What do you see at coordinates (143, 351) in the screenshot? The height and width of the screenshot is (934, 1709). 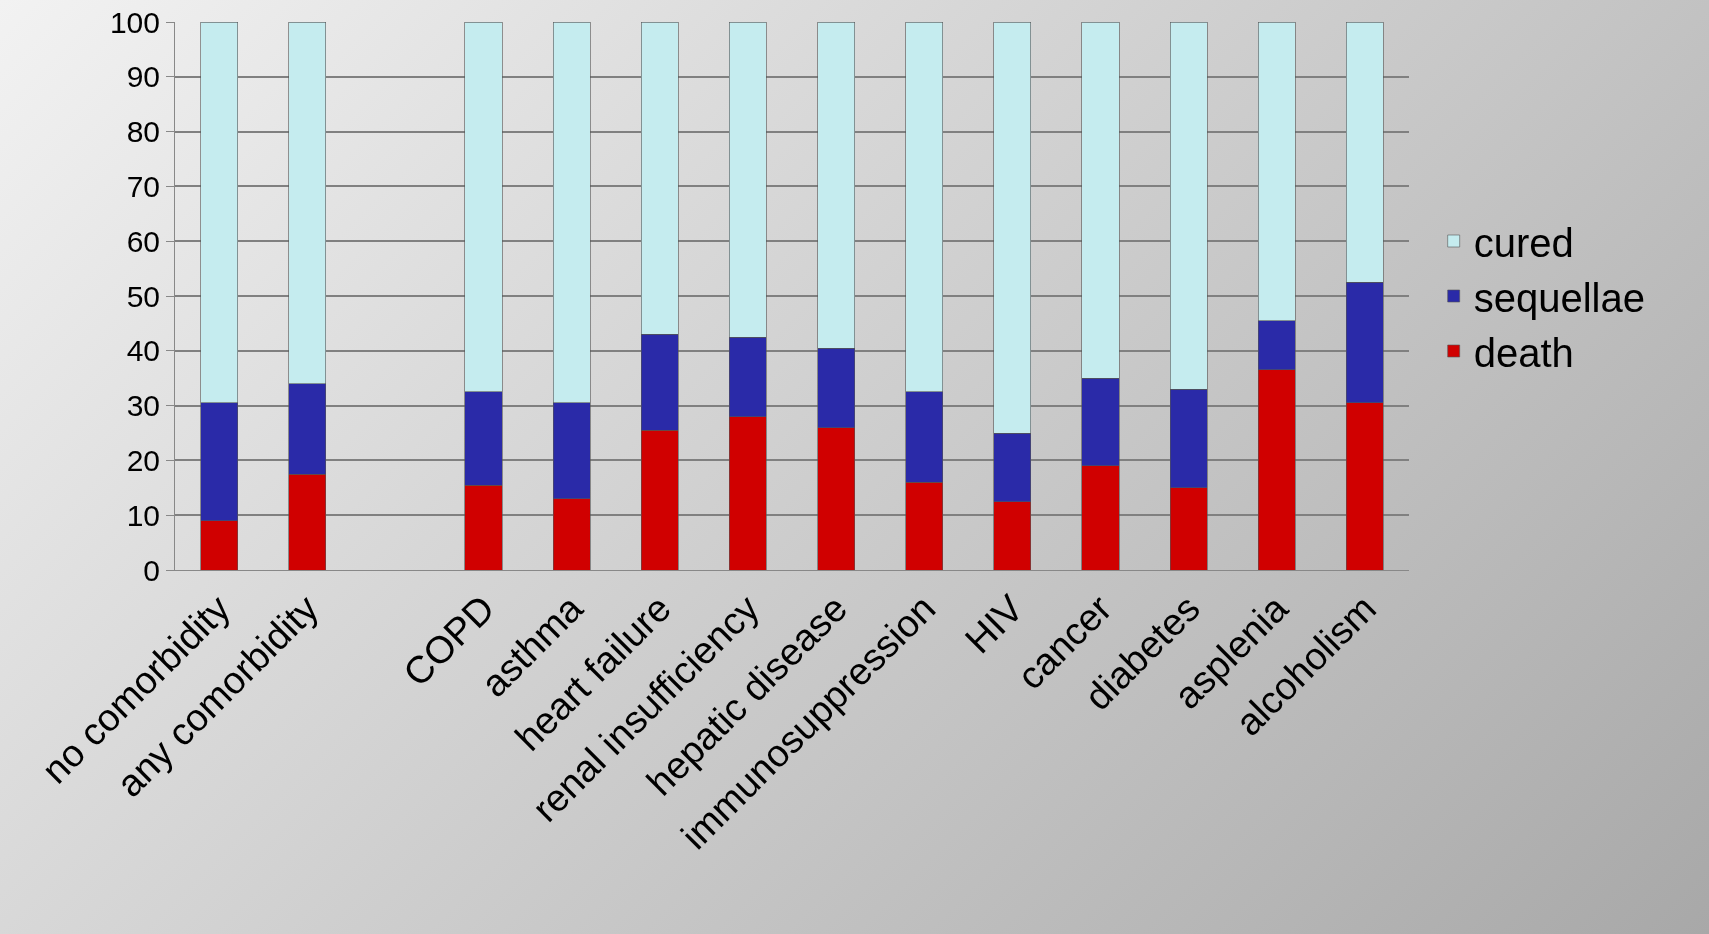 I see `y-tick-label: 40` at bounding box center [143, 351].